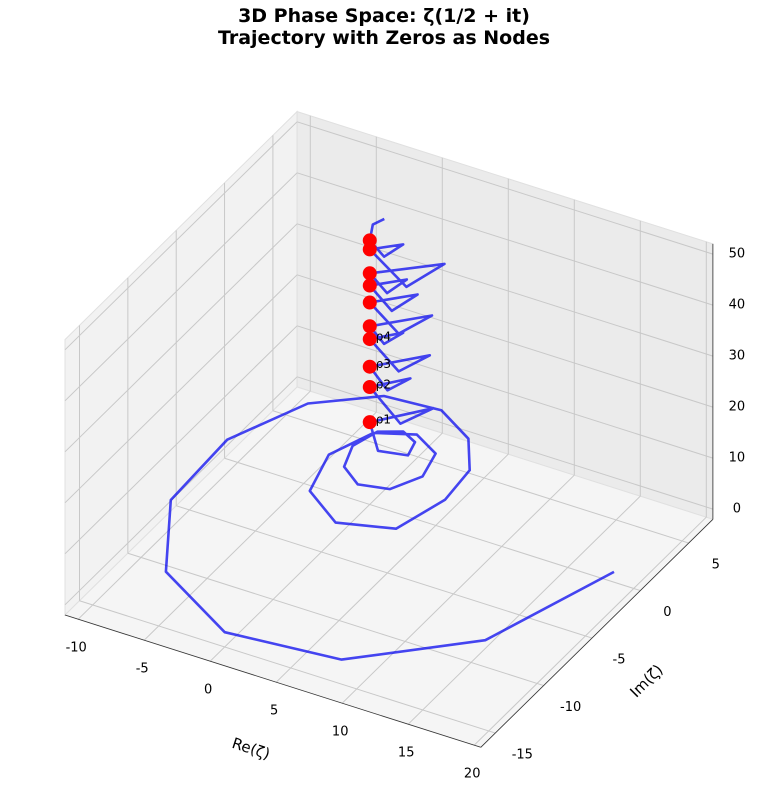  I want to click on z-tick-label: 20, so click(737, 407).